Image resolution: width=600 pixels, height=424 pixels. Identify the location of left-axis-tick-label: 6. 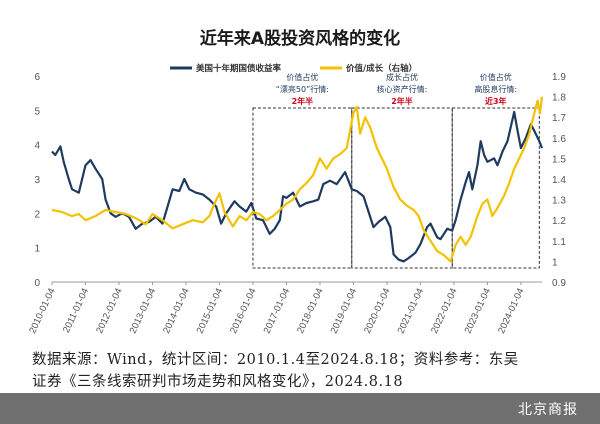
(37, 77).